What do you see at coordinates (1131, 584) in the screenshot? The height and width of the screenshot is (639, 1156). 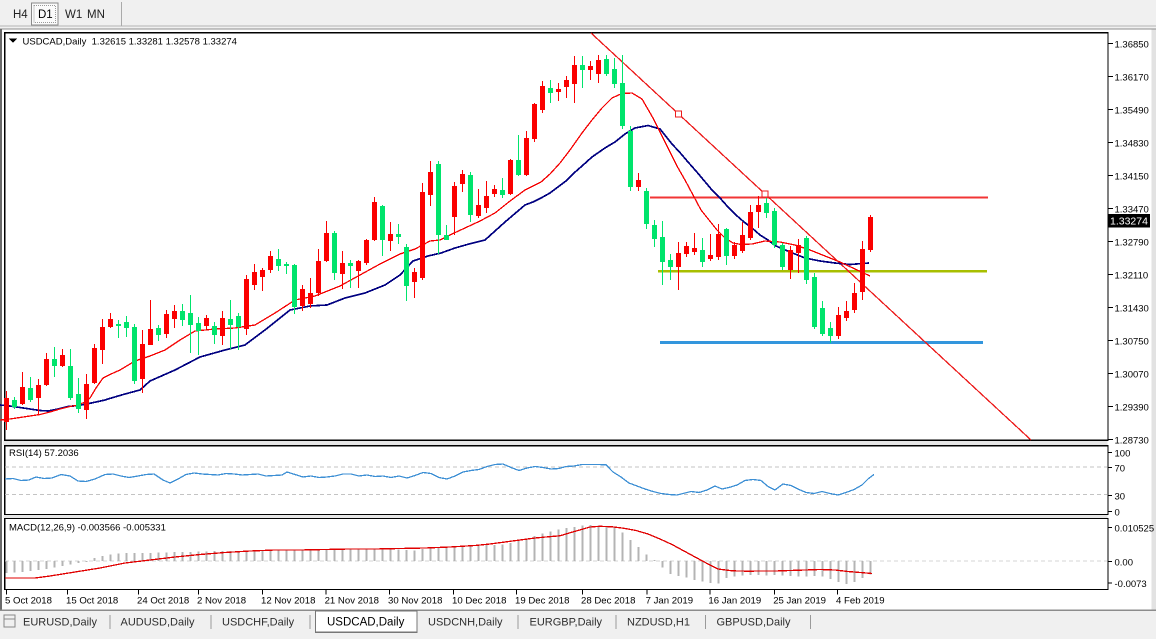 I see `svg-text: -0.0073` at bounding box center [1131, 584].